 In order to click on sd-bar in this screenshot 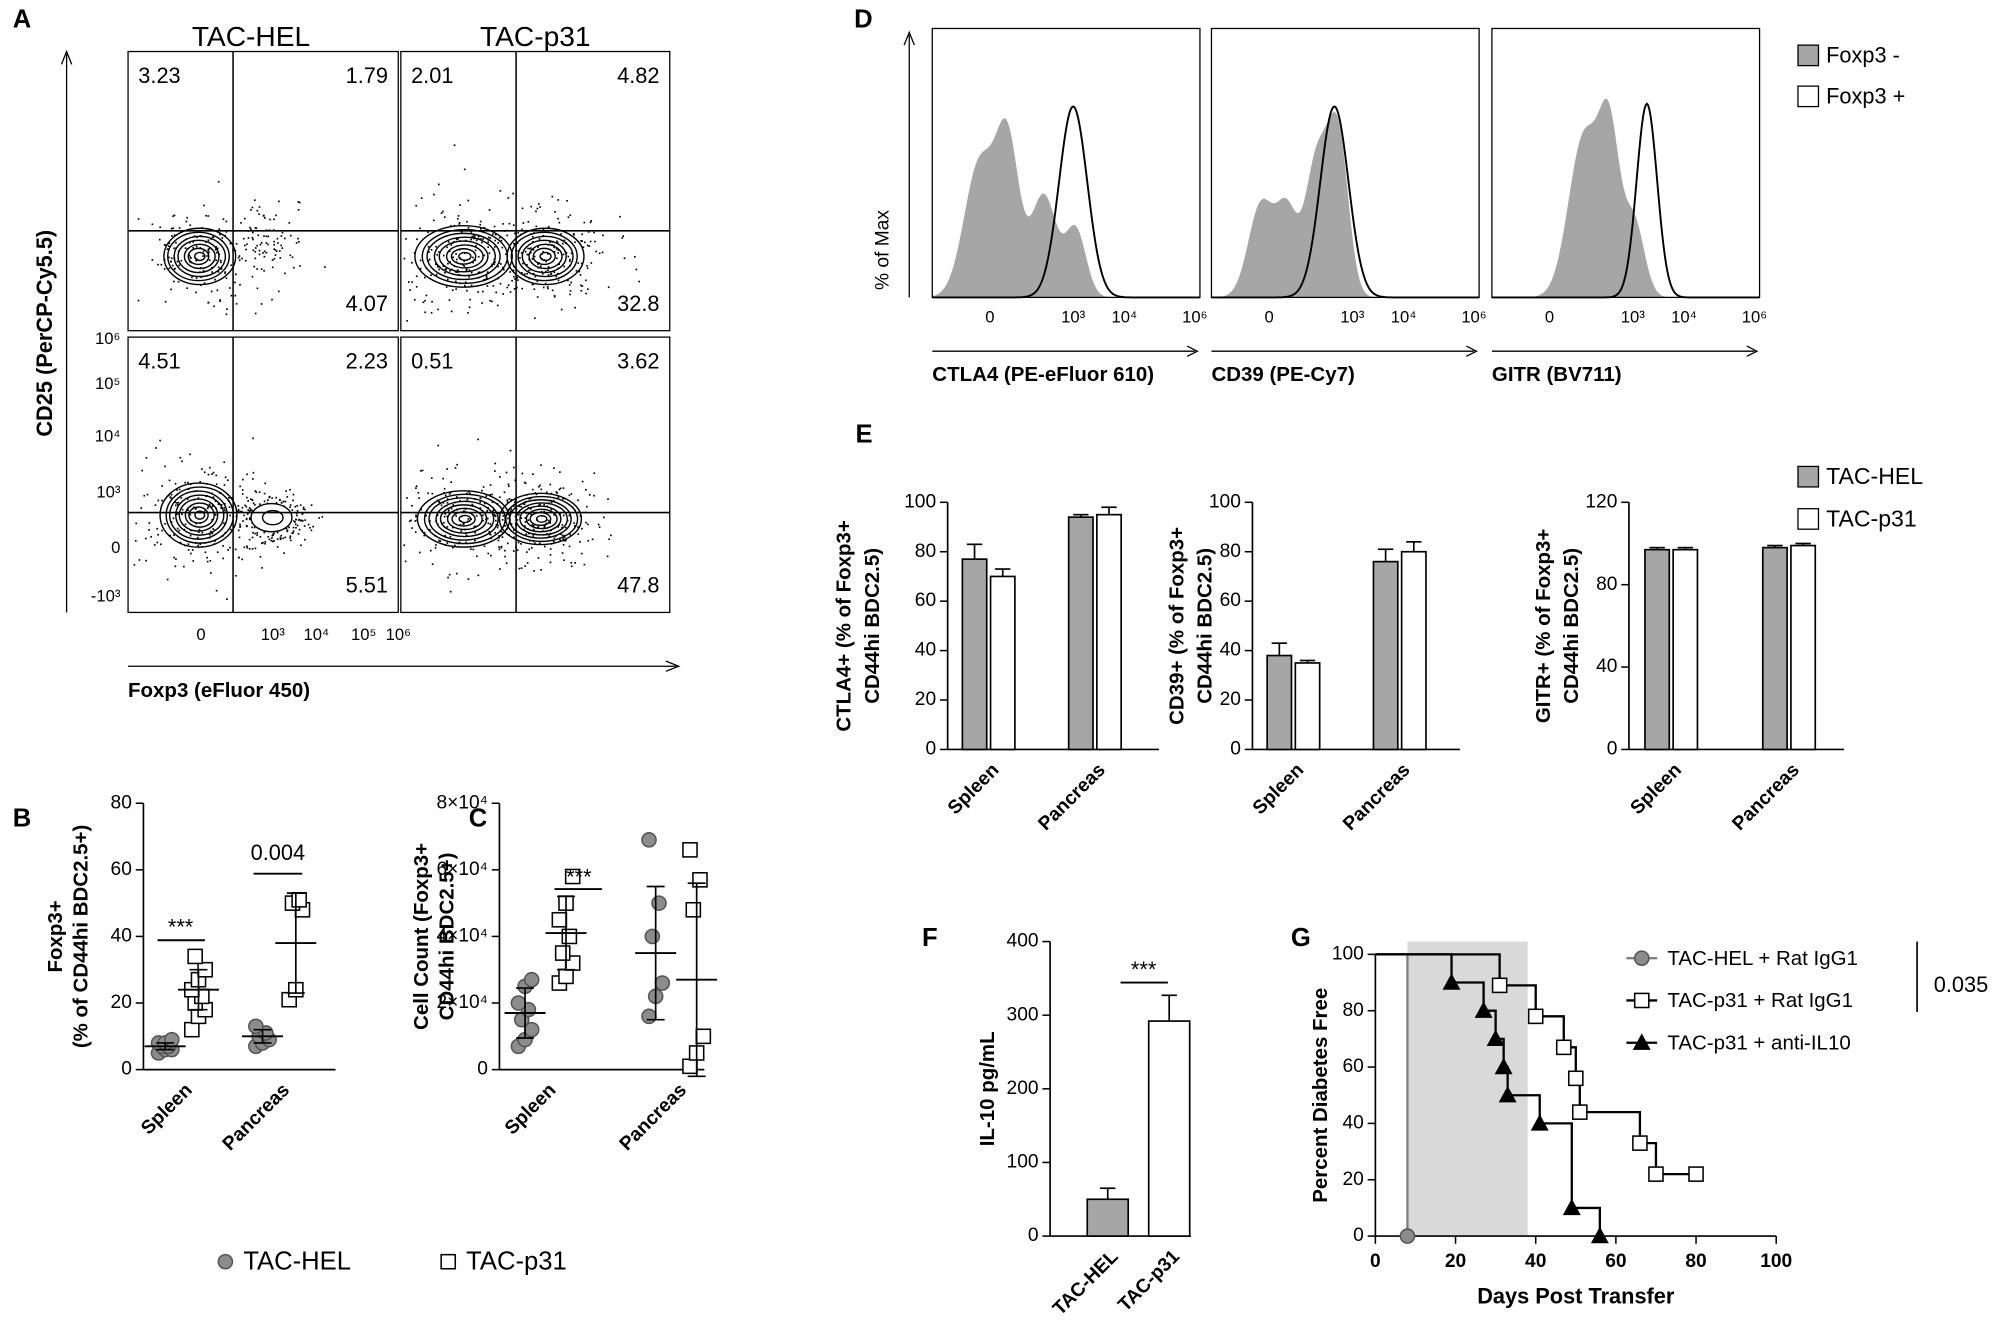, I will do `click(525, 1013)`.